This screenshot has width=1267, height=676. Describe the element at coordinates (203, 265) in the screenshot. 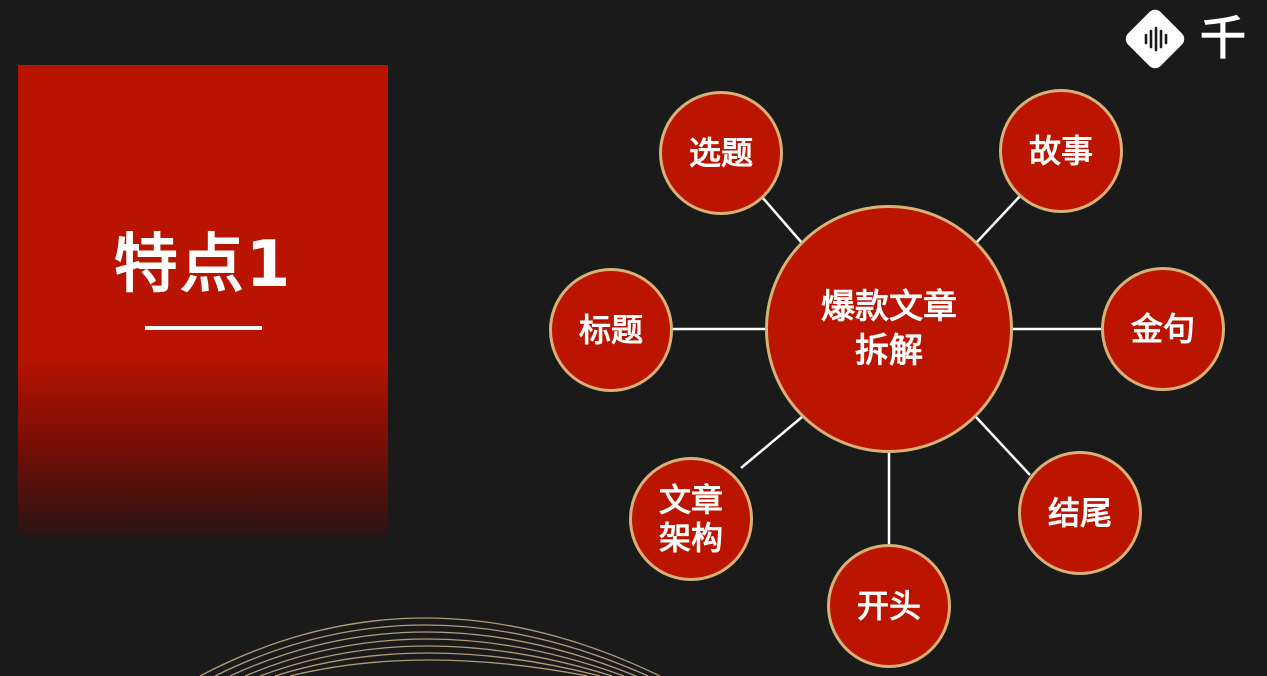

I see `slide-title: 特点1` at that location.